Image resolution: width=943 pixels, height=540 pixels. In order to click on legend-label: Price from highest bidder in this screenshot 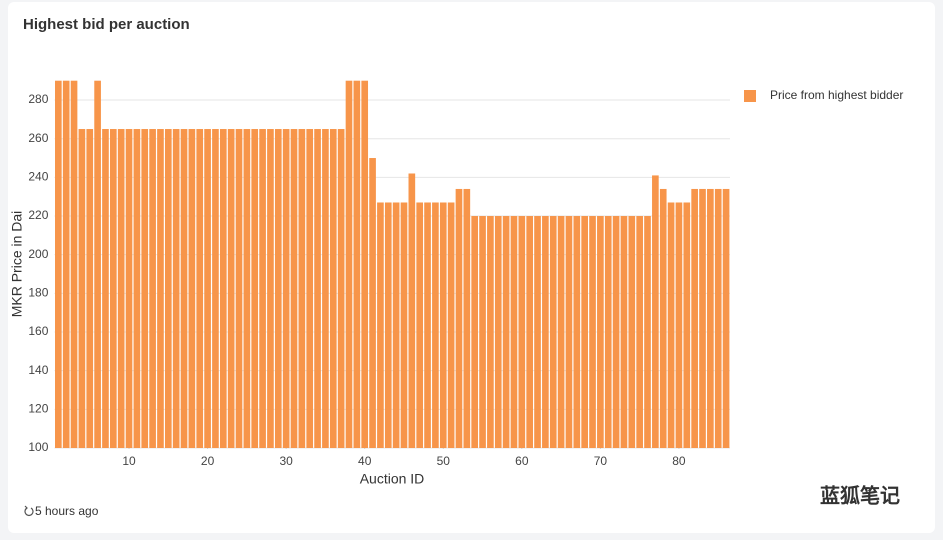, I will do `click(836, 95)`.